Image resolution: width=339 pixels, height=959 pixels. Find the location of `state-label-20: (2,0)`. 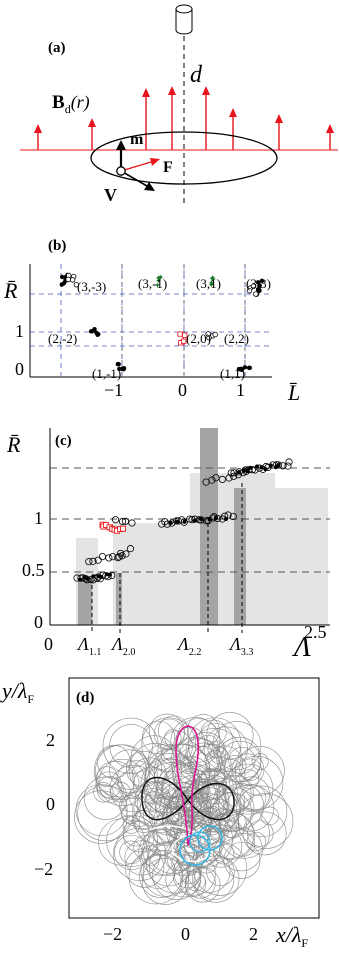

state-label-20: (2,0) is located at coordinates (198, 338).